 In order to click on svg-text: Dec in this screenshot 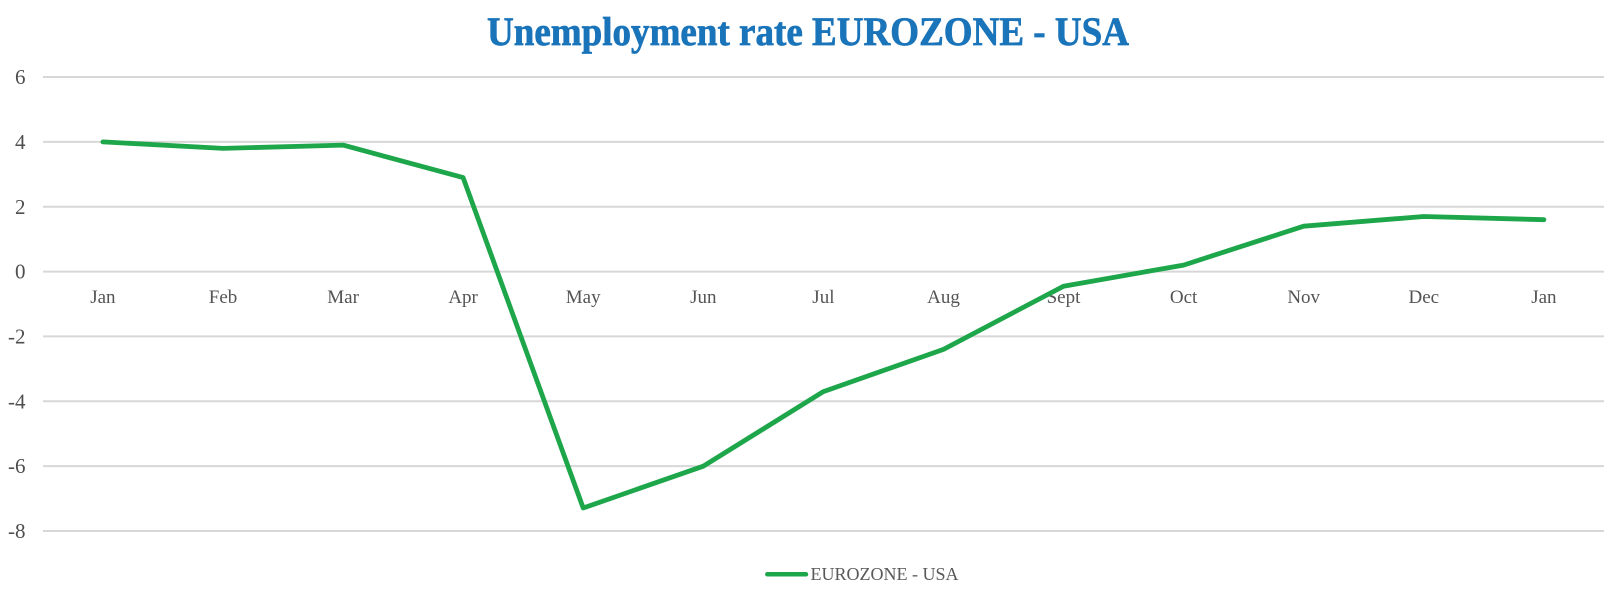, I will do `click(1424, 297)`.